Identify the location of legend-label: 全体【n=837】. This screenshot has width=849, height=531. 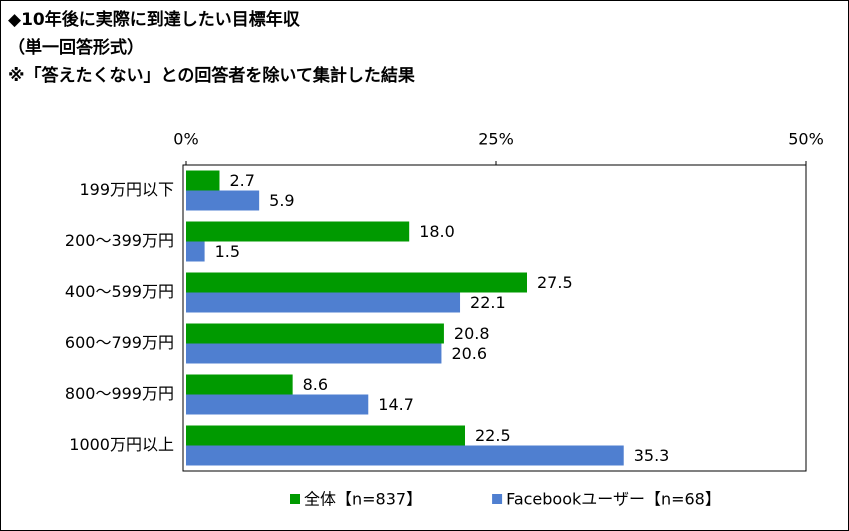
(363, 499).